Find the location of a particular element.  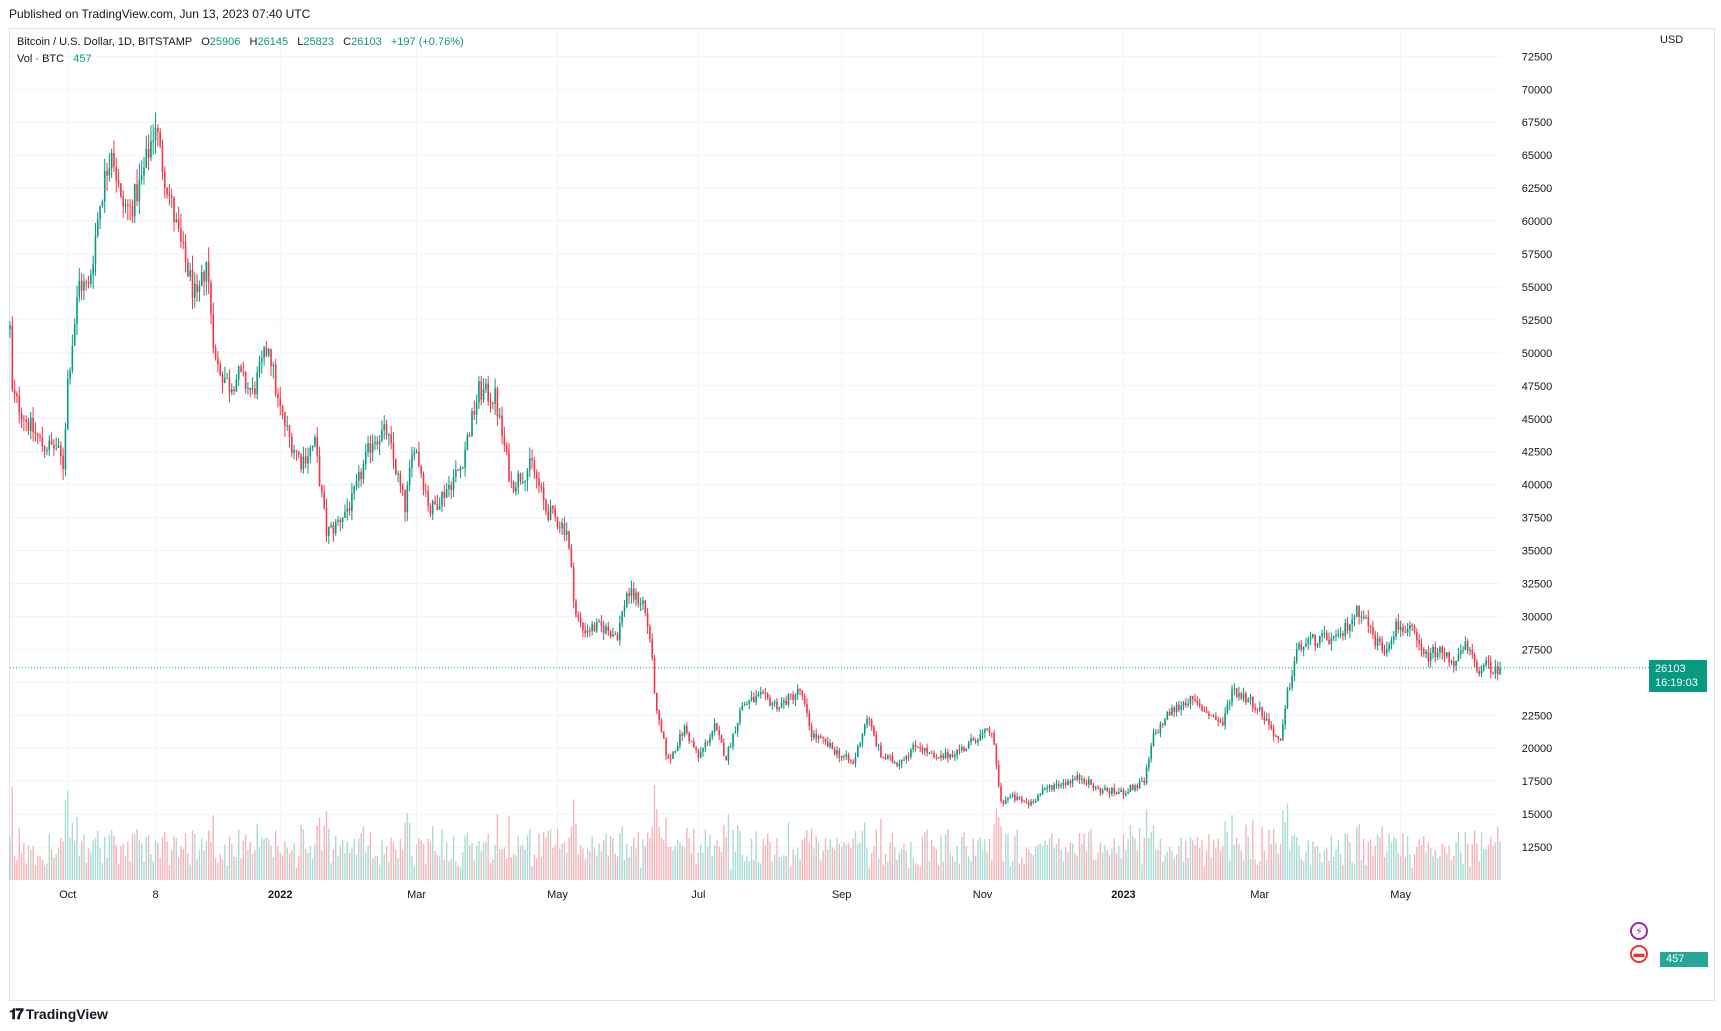

us-flag-icon: ▬ is located at coordinates (1639, 954).